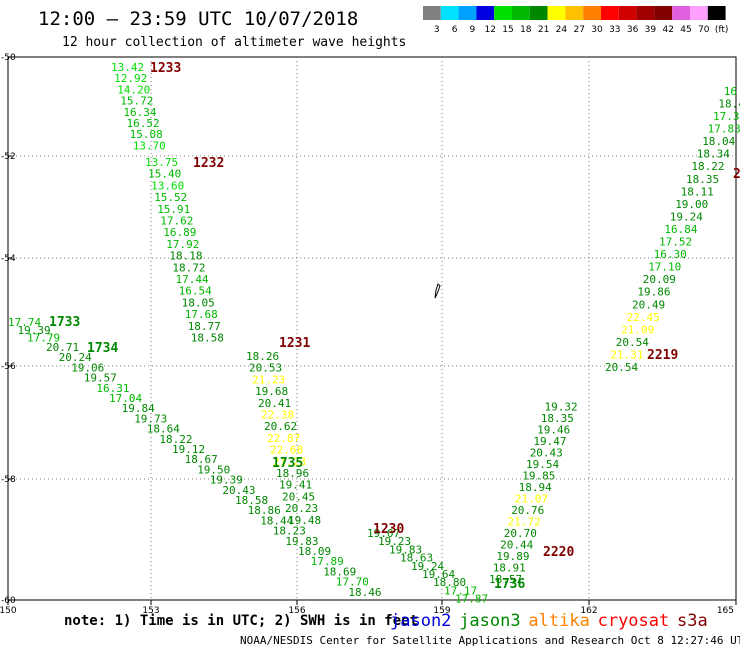 This screenshot has width=740, height=650. I want to click on wave-height-value: 22.68, so click(286, 450).